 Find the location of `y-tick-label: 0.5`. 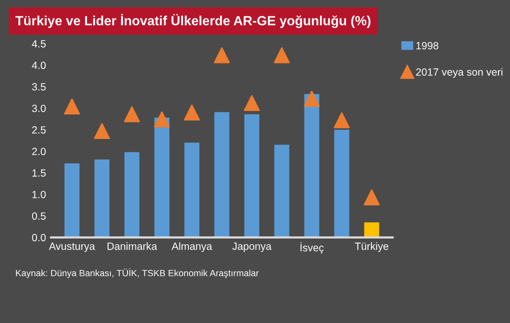

y-tick-label: 0.5 is located at coordinates (39, 216).